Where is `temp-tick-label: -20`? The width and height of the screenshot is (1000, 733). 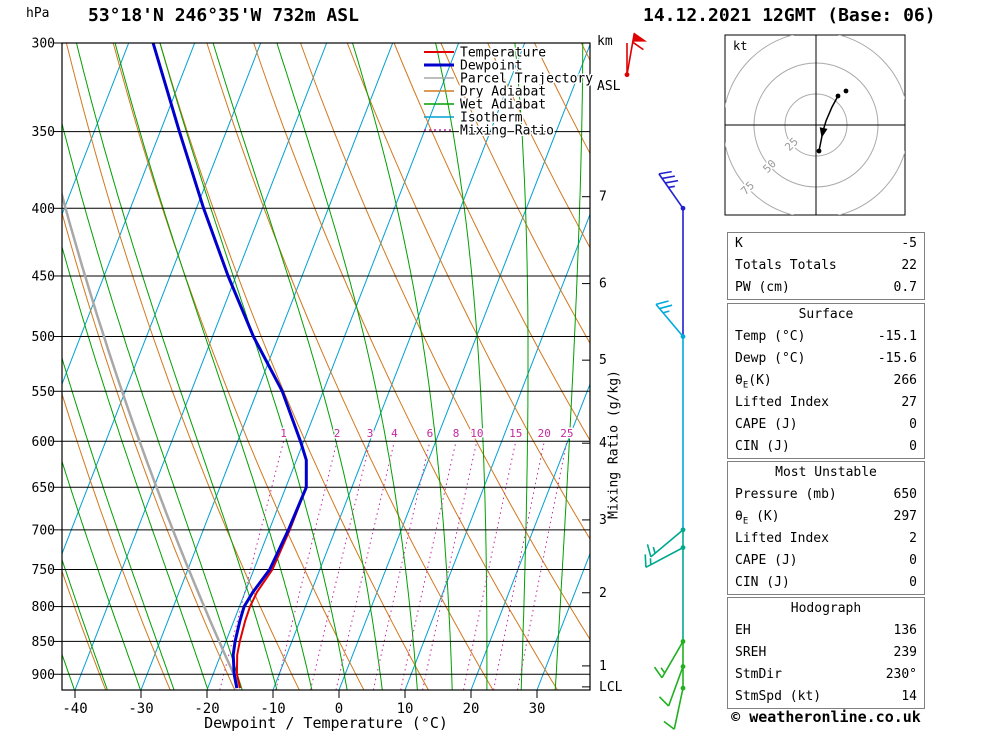 temp-tick-label: -20 is located at coordinates (206, 709).